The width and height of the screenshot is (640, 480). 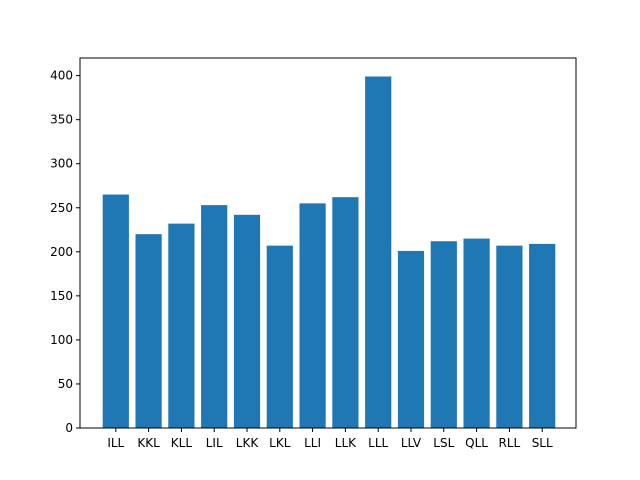 What do you see at coordinates (214, 316) in the screenshot?
I see `bar-lil` at bounding box center [214, 316].